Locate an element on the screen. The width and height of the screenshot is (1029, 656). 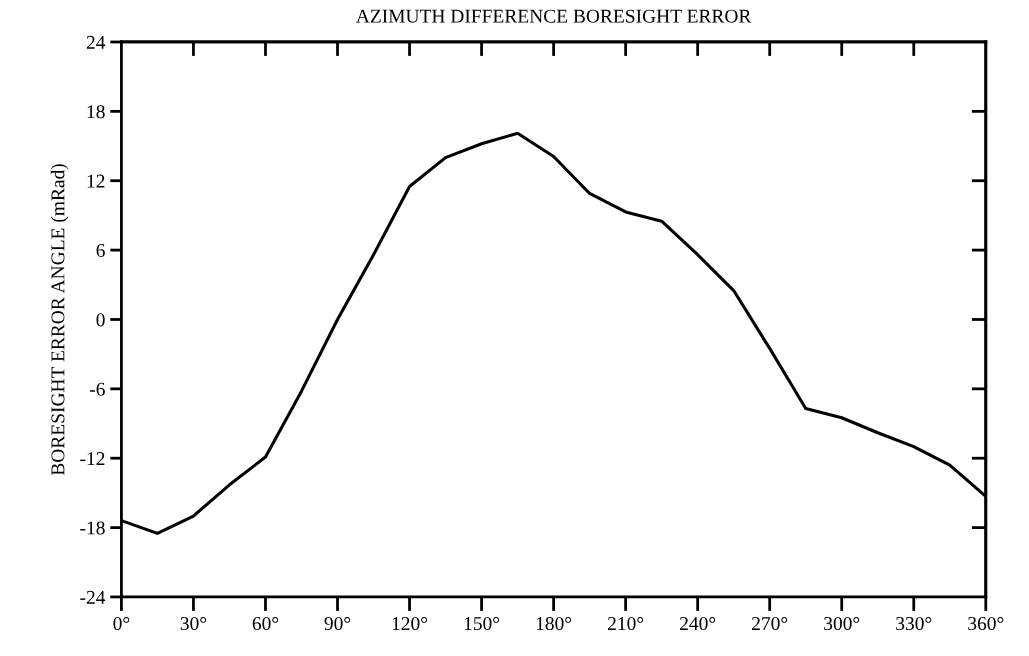
x-tick-label: 330° is located at coordinates (914, 623).